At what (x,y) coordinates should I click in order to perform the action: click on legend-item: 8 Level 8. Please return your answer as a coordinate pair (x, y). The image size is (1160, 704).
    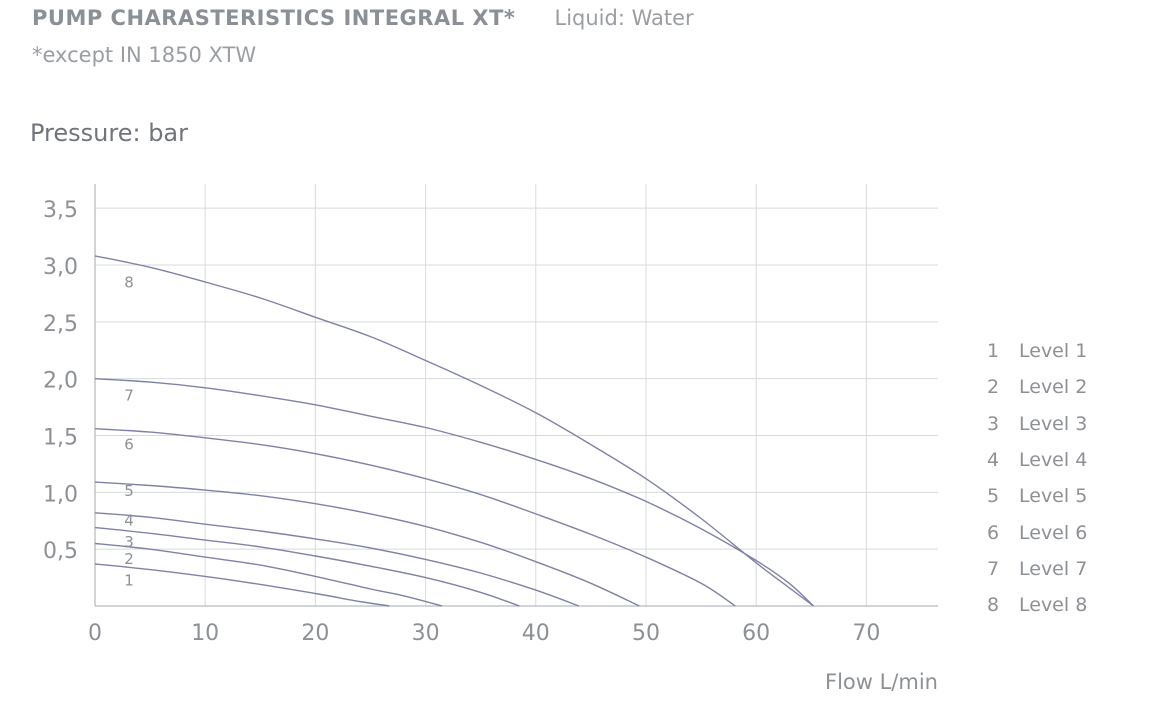
    Looking at the image, I should click on (1037, 605).